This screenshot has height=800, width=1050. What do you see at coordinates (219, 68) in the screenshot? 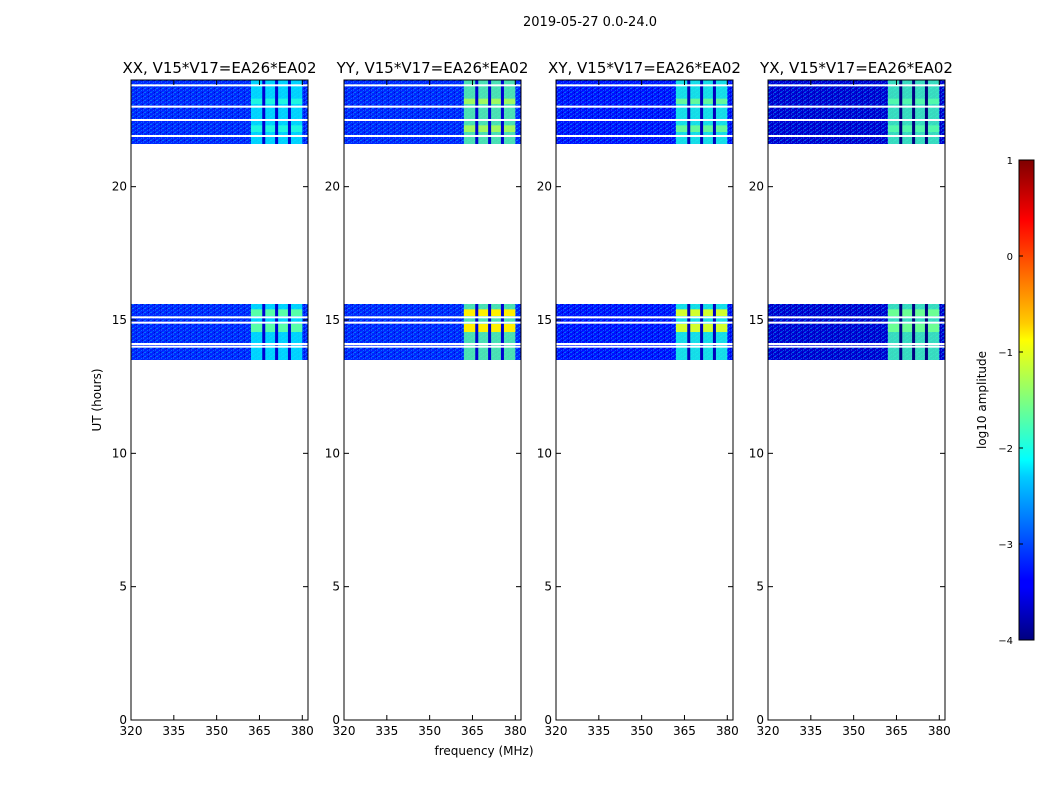
I see `panel-title: XX, V15*V17=EA26*EA02` at bounding box center [219, 68].